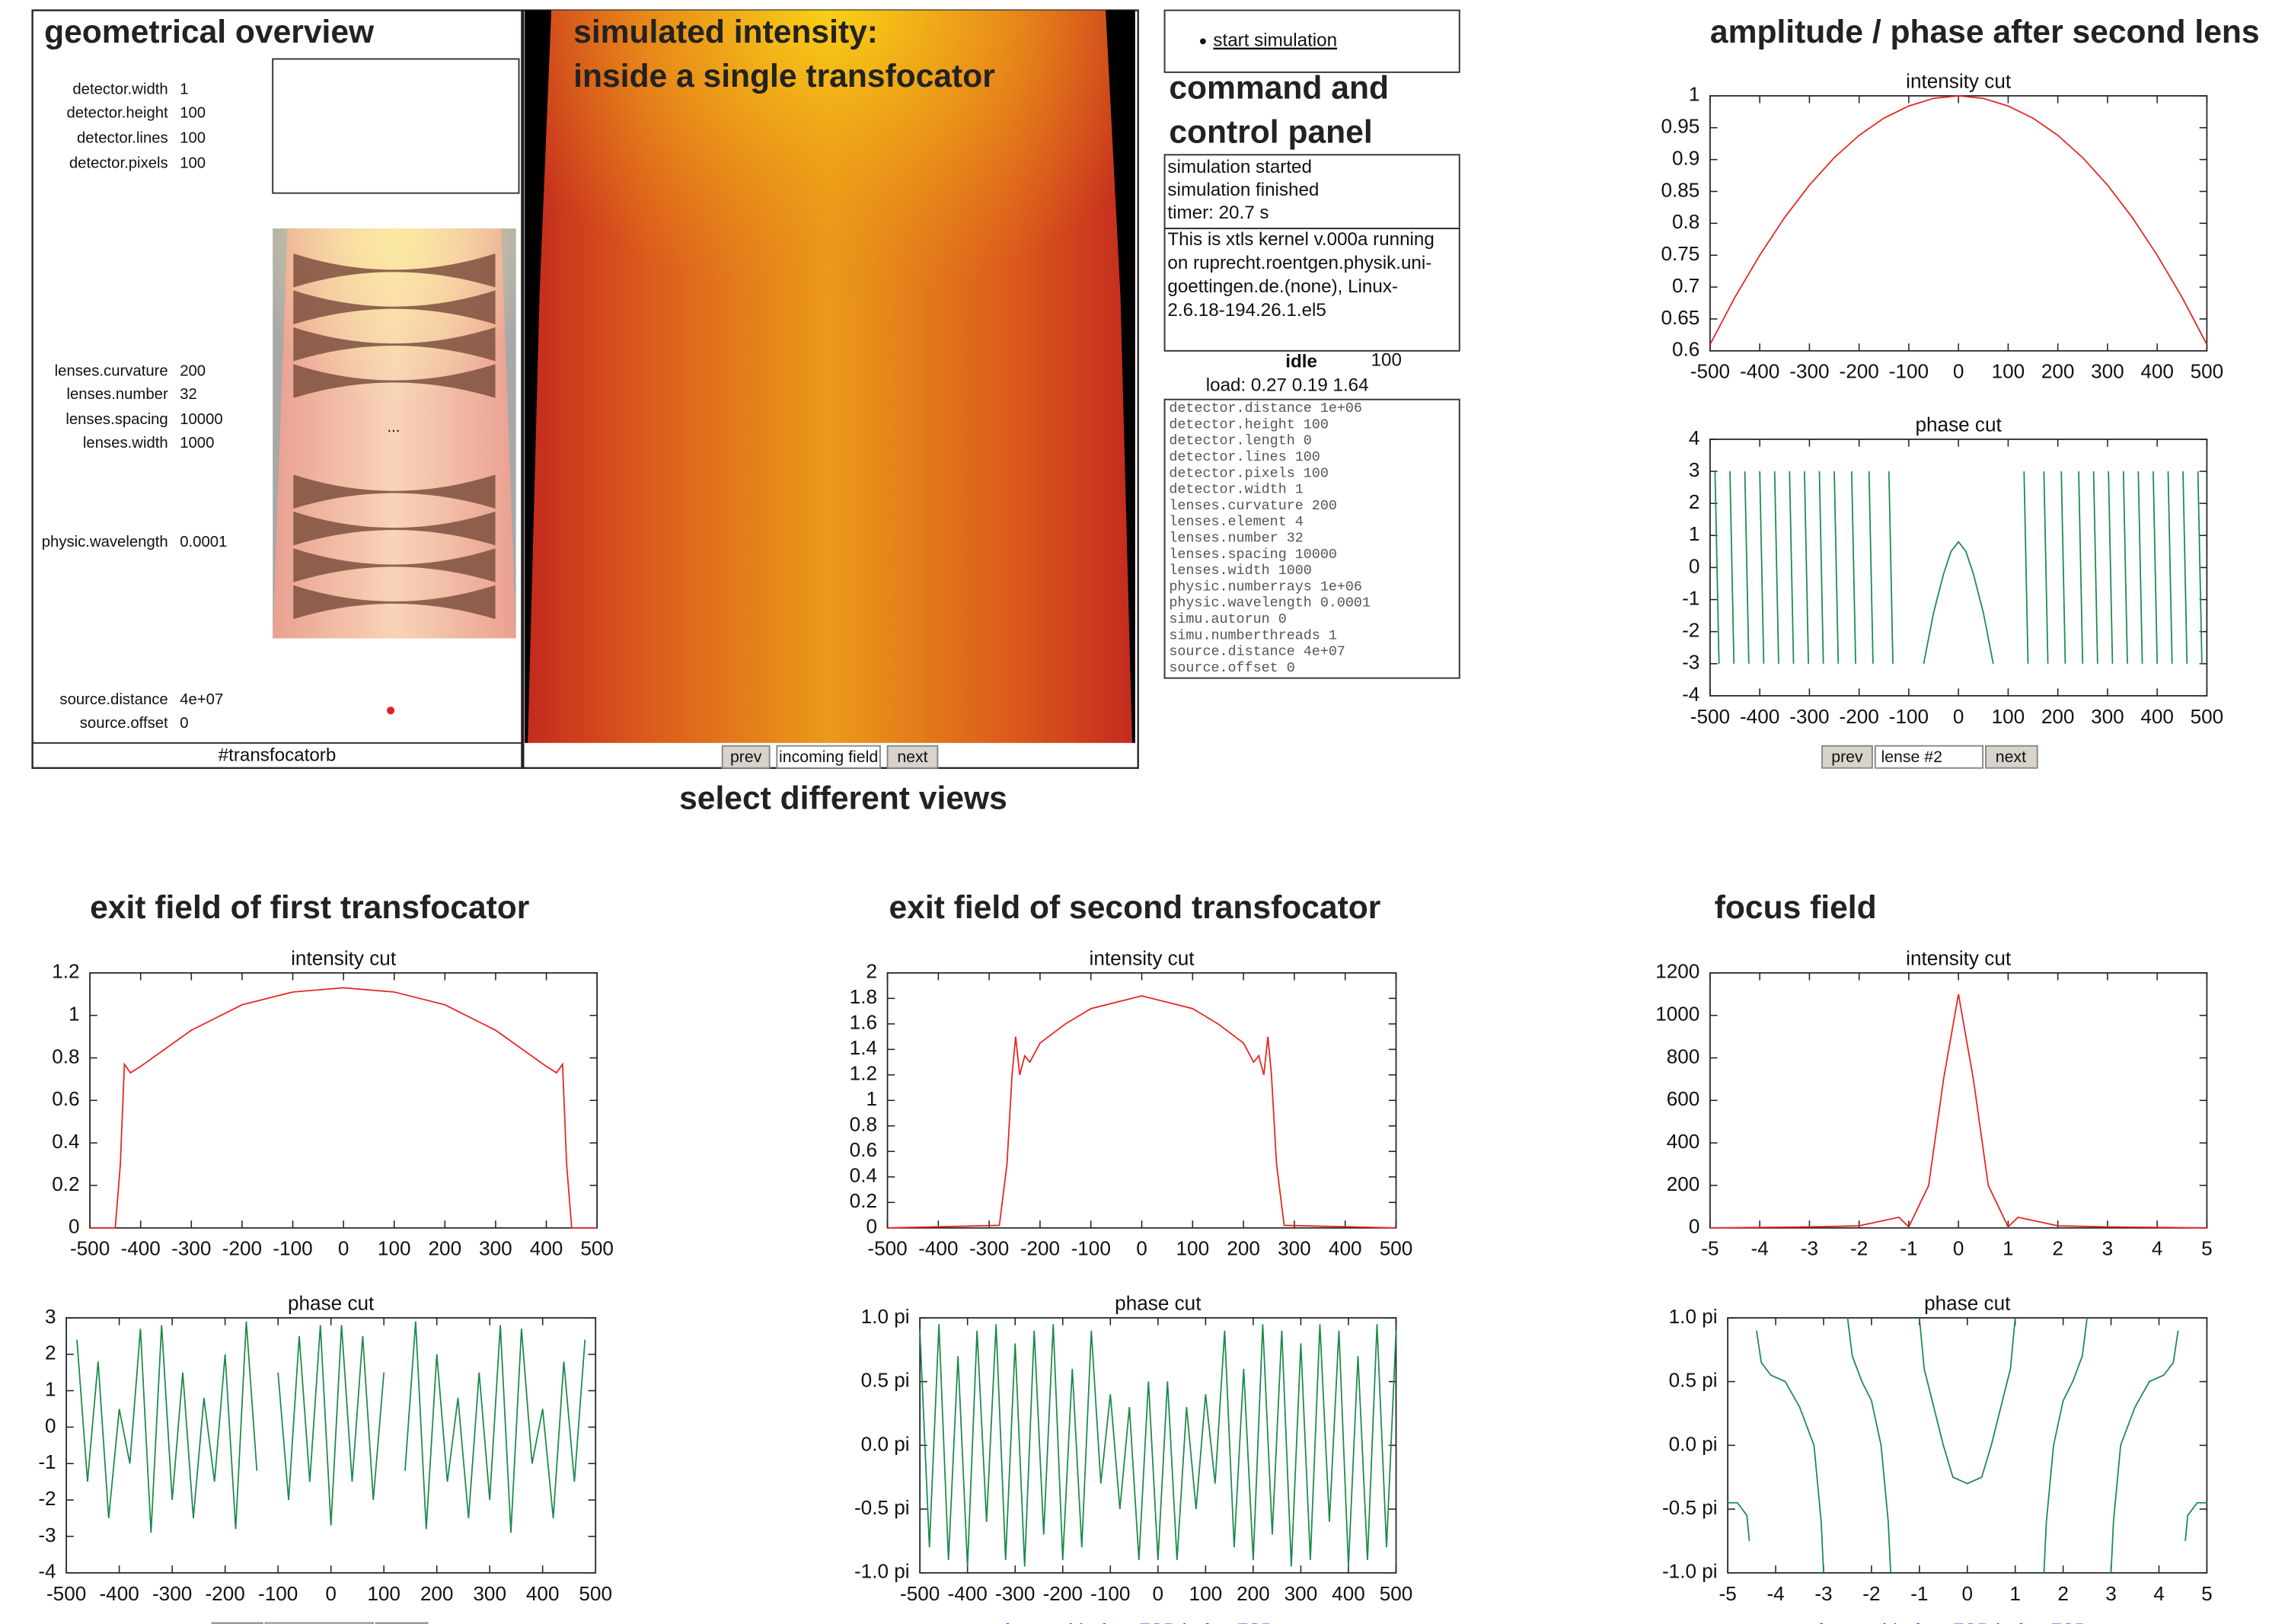 The image size is (2285, 1624). What do you see at coordinates (1120, 376) in the screenshot?
I see `heatmap-edge` at bounding box center [1120, 376].